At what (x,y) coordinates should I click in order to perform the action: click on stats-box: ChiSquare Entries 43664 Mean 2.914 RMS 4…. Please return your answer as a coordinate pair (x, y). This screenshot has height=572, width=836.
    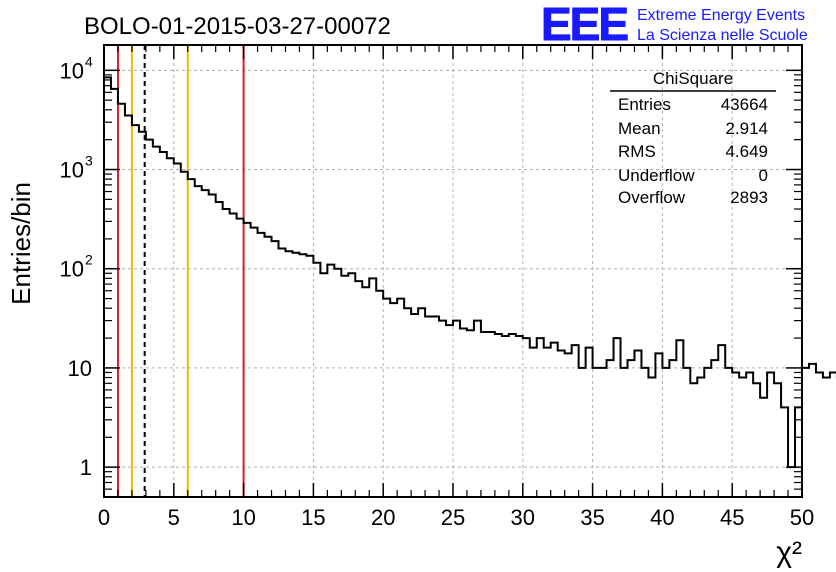
    Looking at the image, I should click on (693, 138).